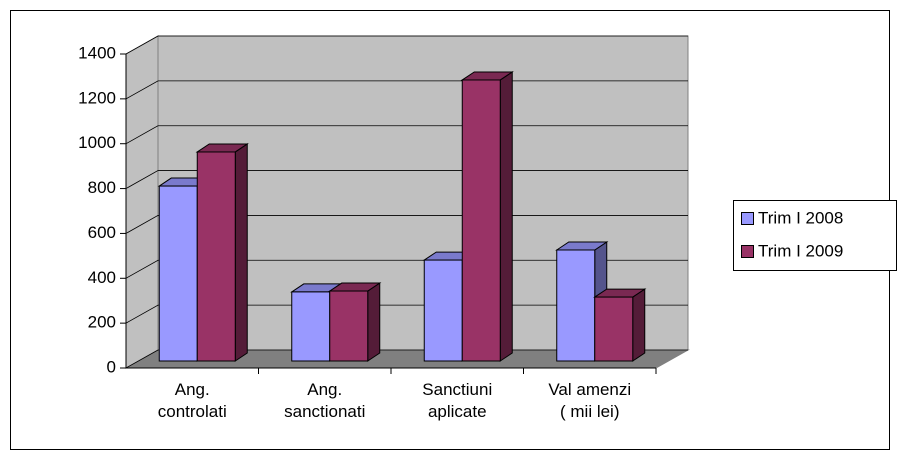 Image resolution: width=900 pixels, height=460 pixels. What do you see at coordinates (406, 45) in the screenshot?
I see `grid-line` at bounding box center [406, 45].